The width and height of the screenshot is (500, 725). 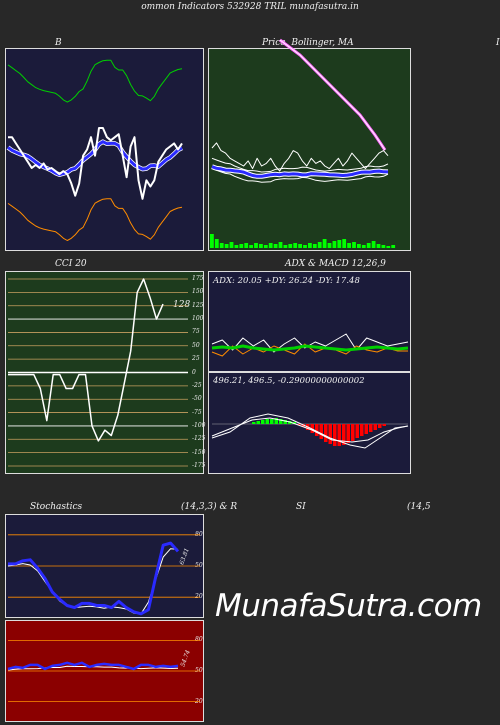 What do you see at coordinates (348, 606) in the screenshot?
I see `watermark: MunafaSutra.com` at bounding box center [348, 606].